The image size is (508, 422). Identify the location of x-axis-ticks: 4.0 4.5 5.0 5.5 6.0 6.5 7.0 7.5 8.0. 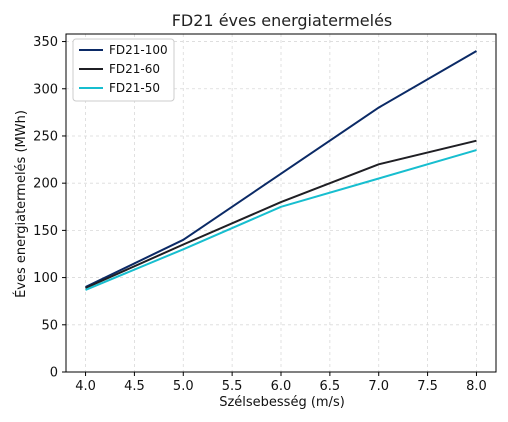
(281, 383).